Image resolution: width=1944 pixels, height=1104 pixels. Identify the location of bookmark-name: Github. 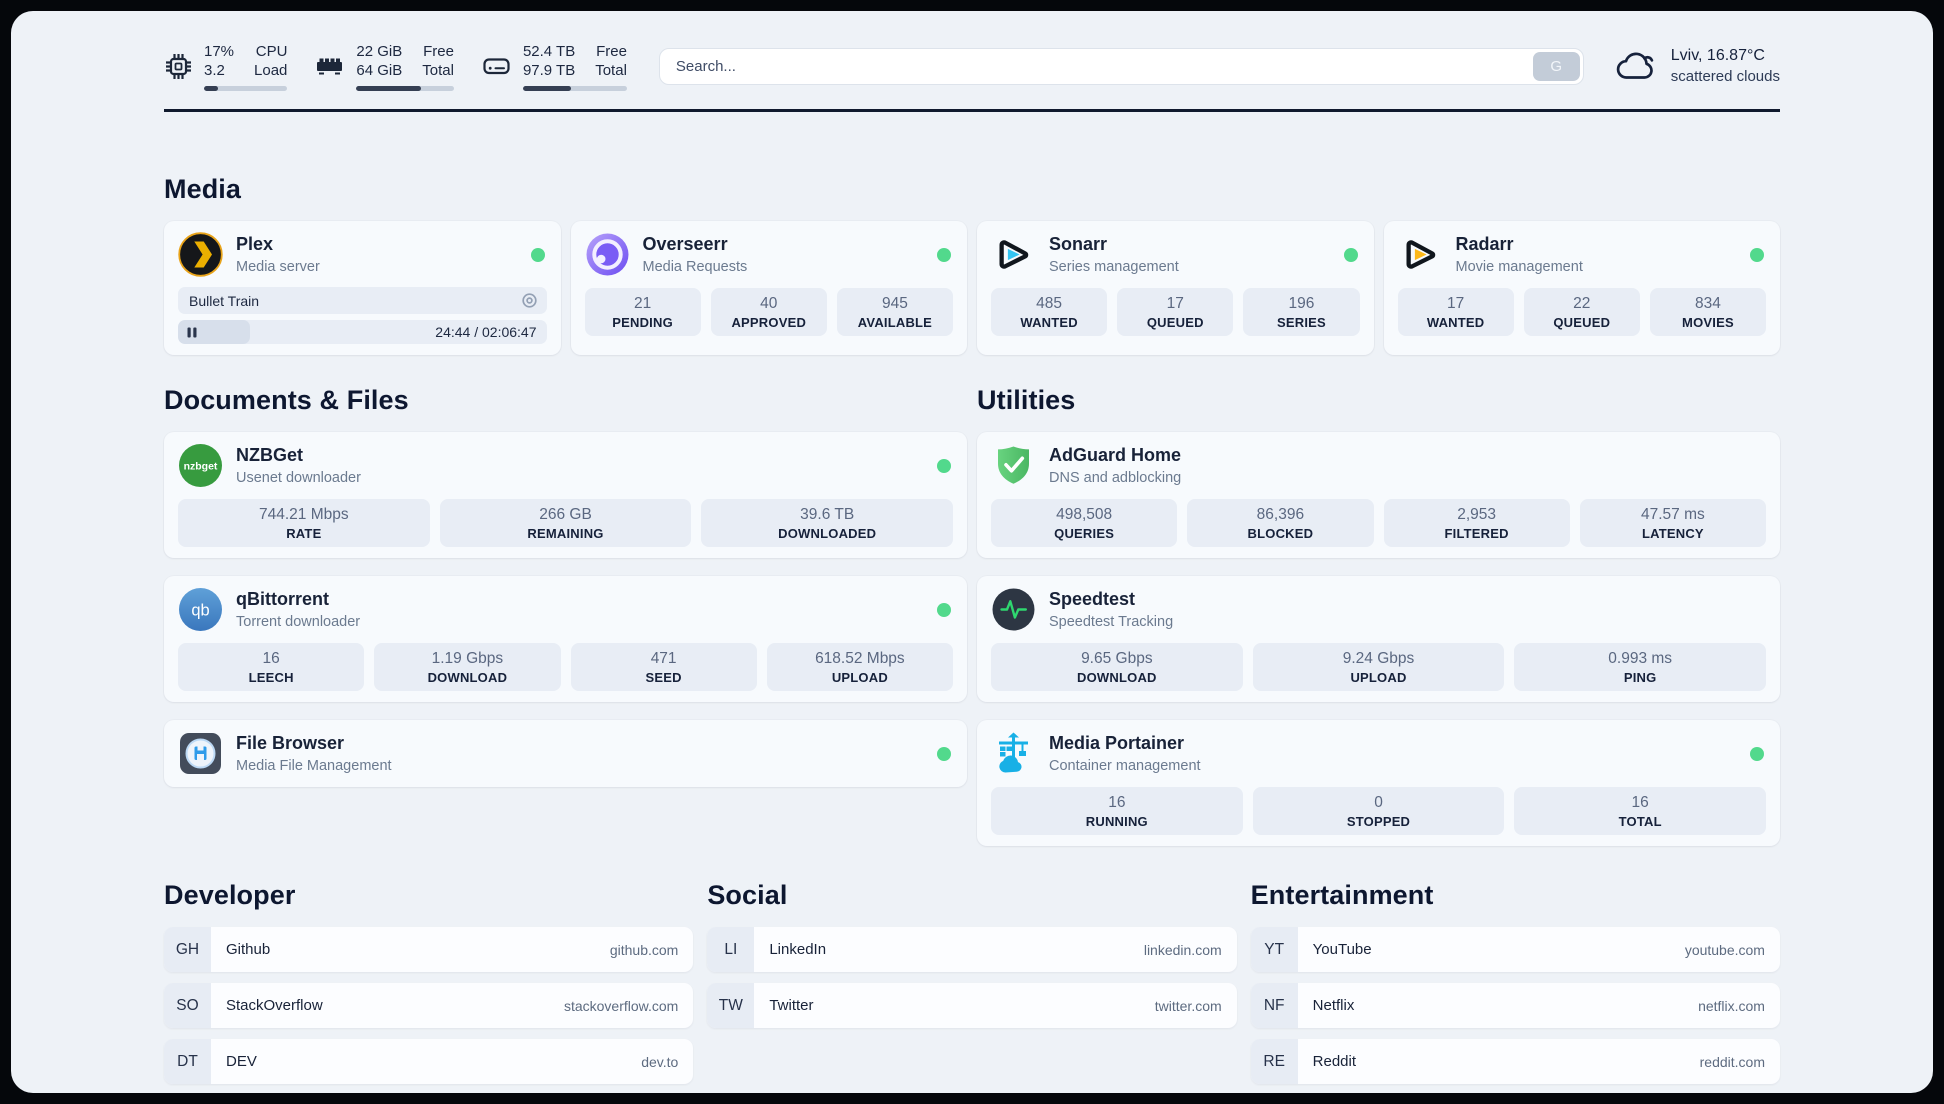
(248, 949).